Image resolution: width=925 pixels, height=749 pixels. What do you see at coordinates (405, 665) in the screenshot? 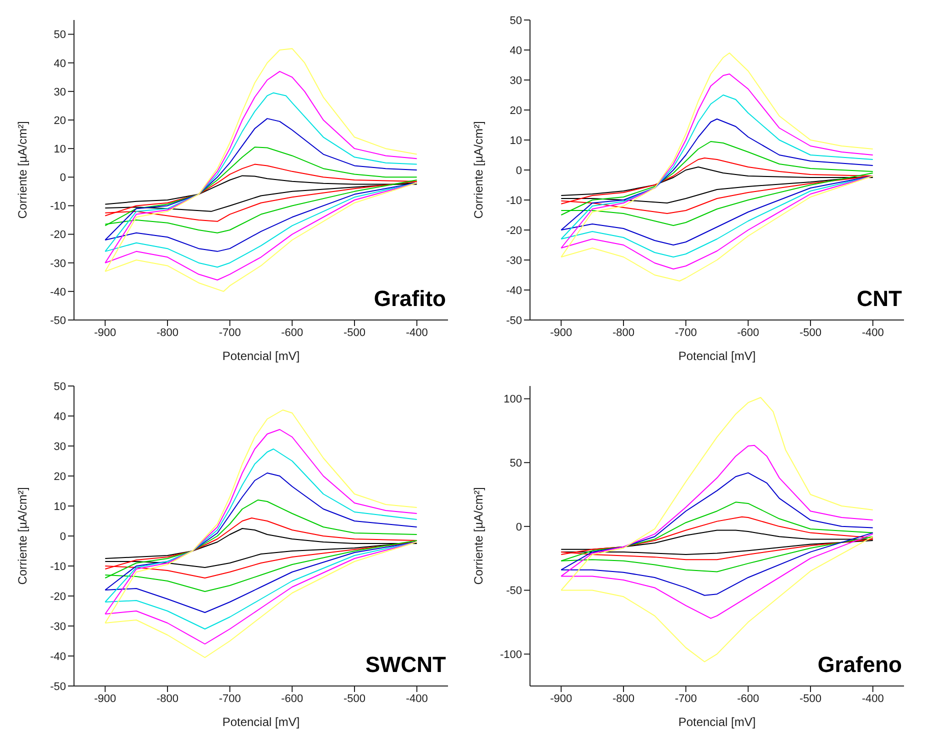
I see `annotation: SWCNT` at bounding box center [405, 665].